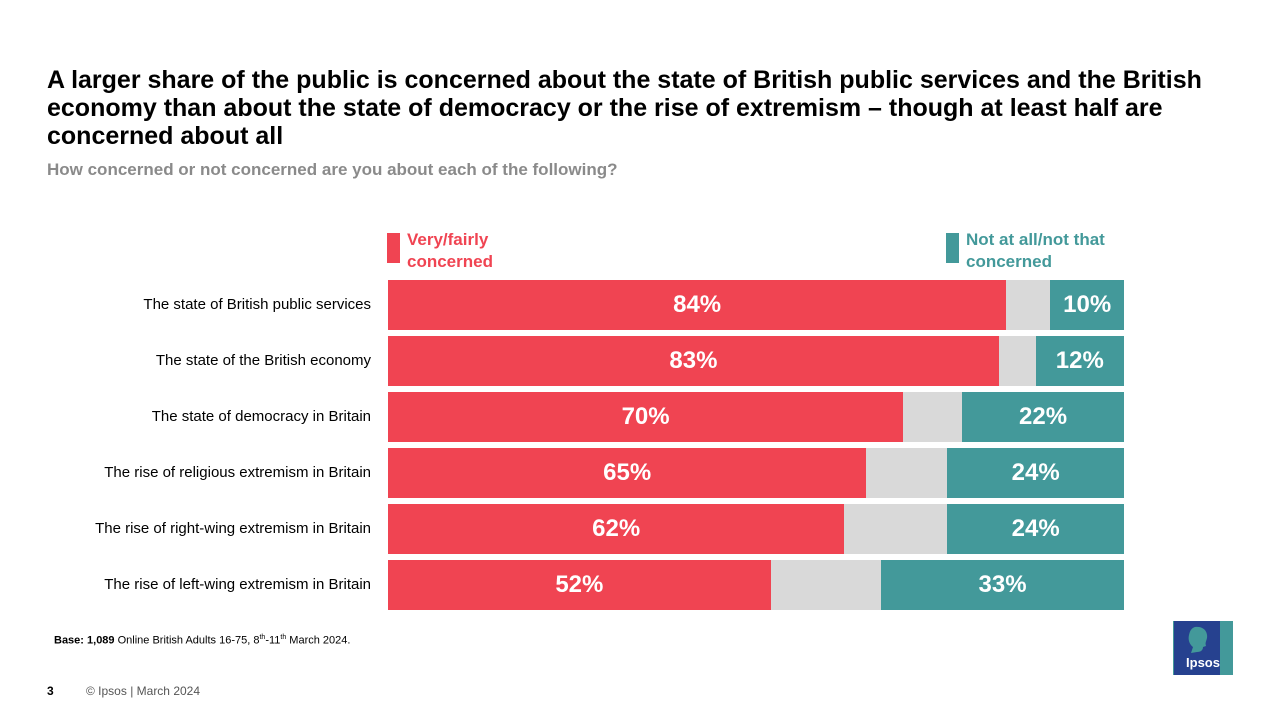  What do you see at coordinates (187, 640) in the screenshot?
I see `base-note-text-1: Online British Adults 16-75, 8` at bounding box center [187, 640].